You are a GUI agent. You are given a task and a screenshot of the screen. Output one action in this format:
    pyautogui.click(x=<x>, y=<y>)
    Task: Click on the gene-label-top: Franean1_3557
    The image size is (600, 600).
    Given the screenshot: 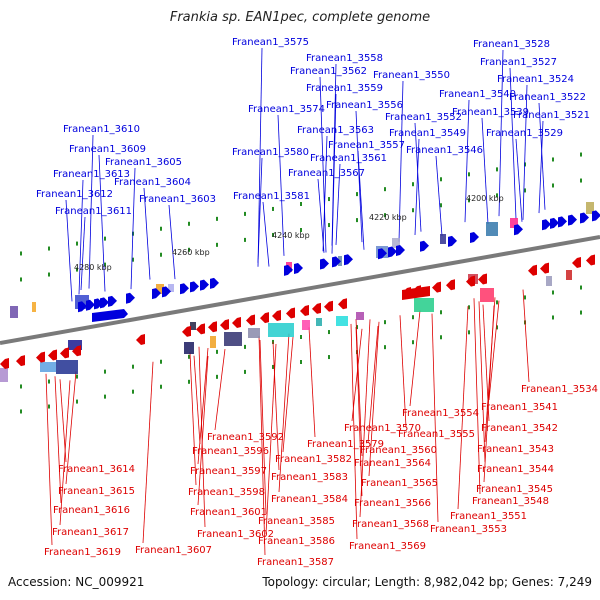 What is the action you would take?
    pyautogui.click(x=366, y=145)
    